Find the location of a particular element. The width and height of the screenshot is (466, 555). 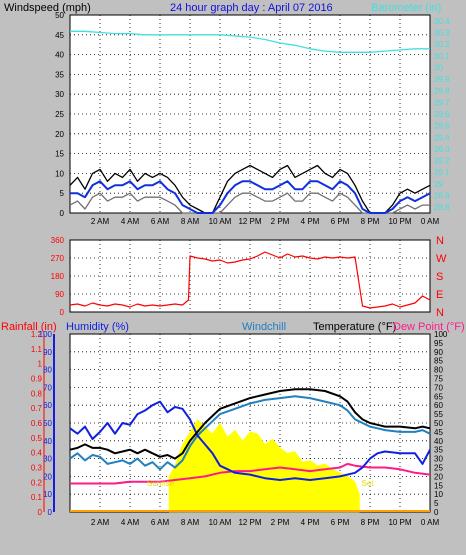

sunrise-label: Sunrise is located at coordinates (161, 483).